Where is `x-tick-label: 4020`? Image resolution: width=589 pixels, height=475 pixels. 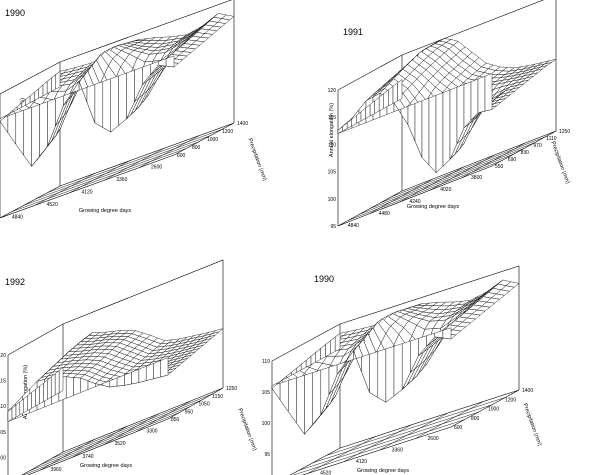 x-tick-label: 4020 is located at coordinates (445, 190).